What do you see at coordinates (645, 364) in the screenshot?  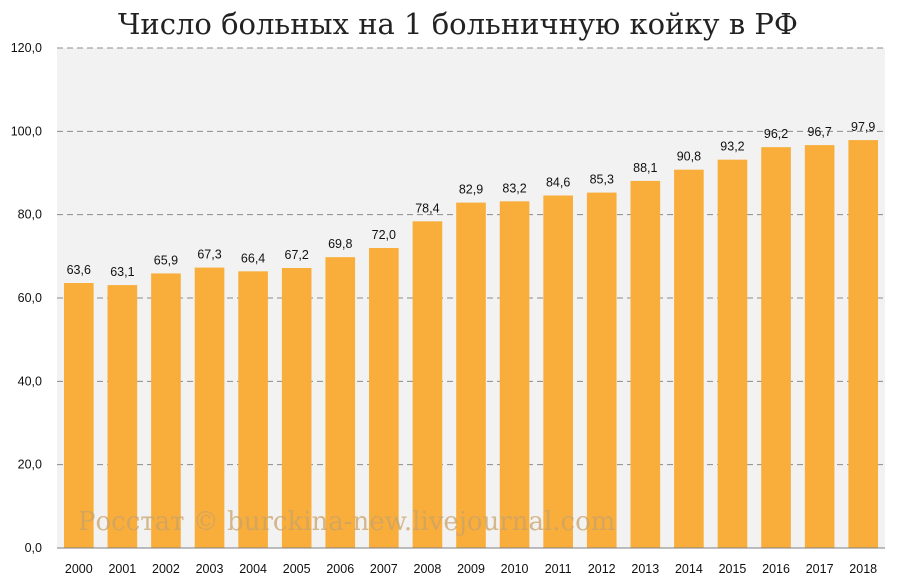 I see `bar-2013` at bounding box center [645, 364].